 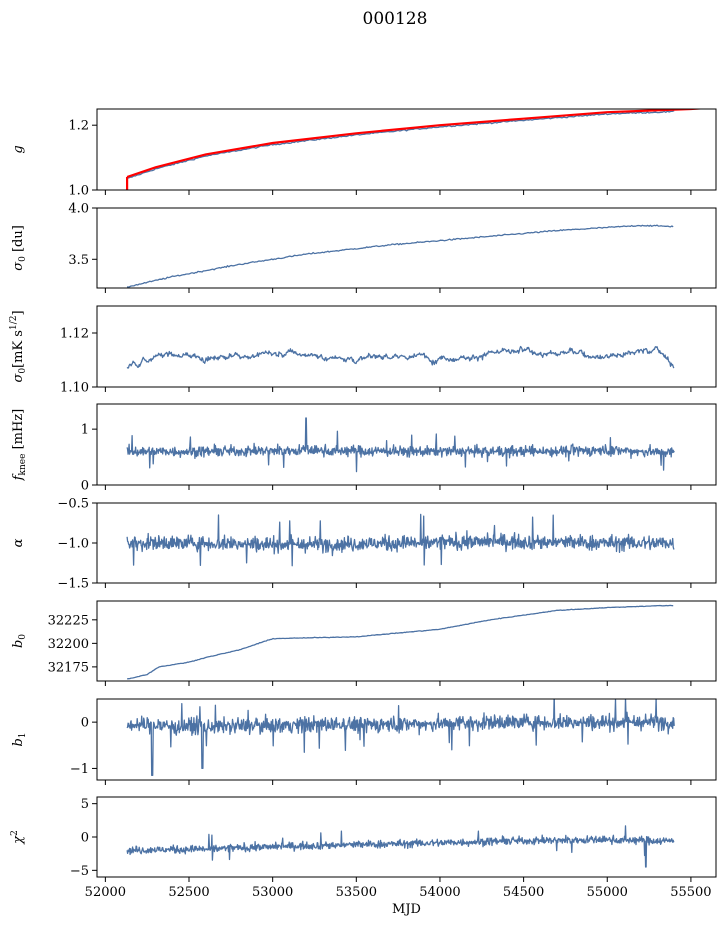 I want to click on panel-g: 1.0 1.2 g, so click(x=364, y=153).